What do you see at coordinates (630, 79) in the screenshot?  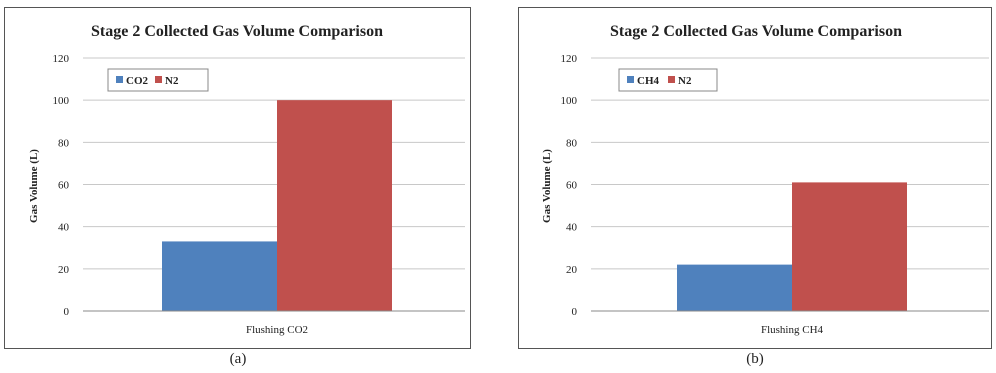 I see `chart-b-legend-swatch-ch4` at bounding box center [630, 79].